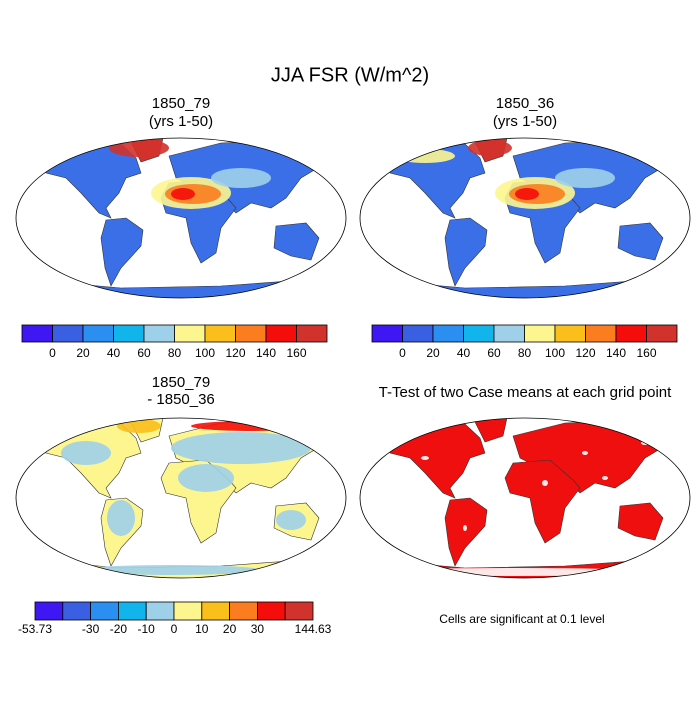  I want to click on colorbar-label: -30, so click(91, 629).